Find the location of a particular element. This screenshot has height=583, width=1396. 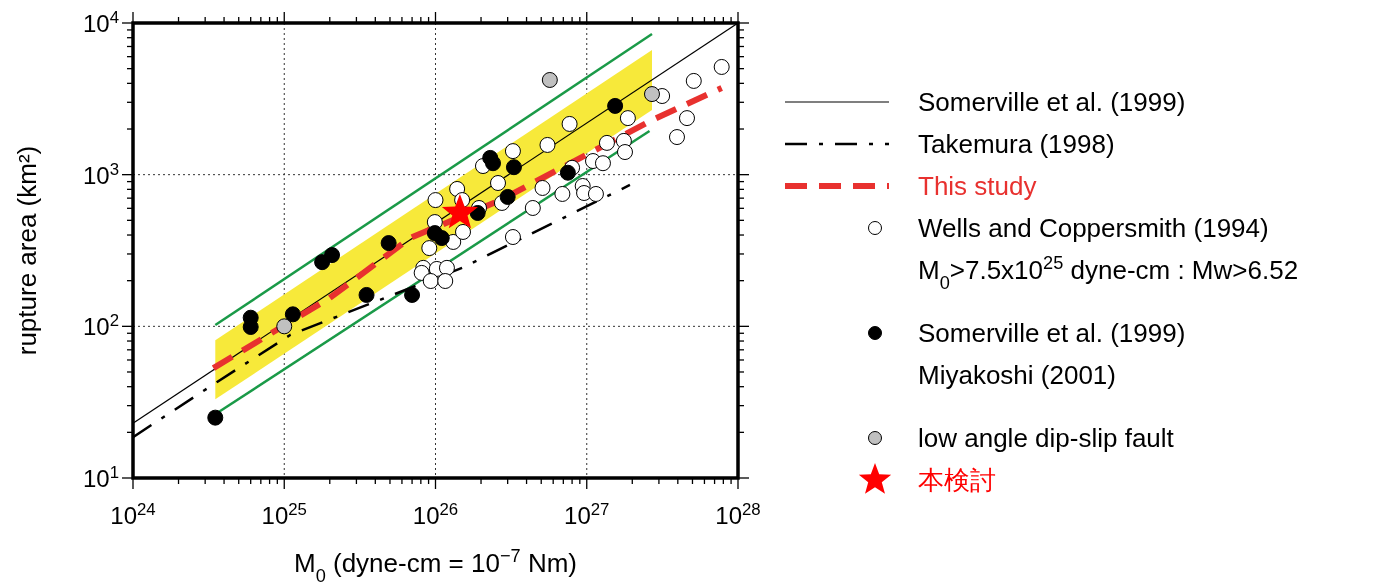

x-tick-label: 10$^{24}$ is located at coordinates (133, 514).